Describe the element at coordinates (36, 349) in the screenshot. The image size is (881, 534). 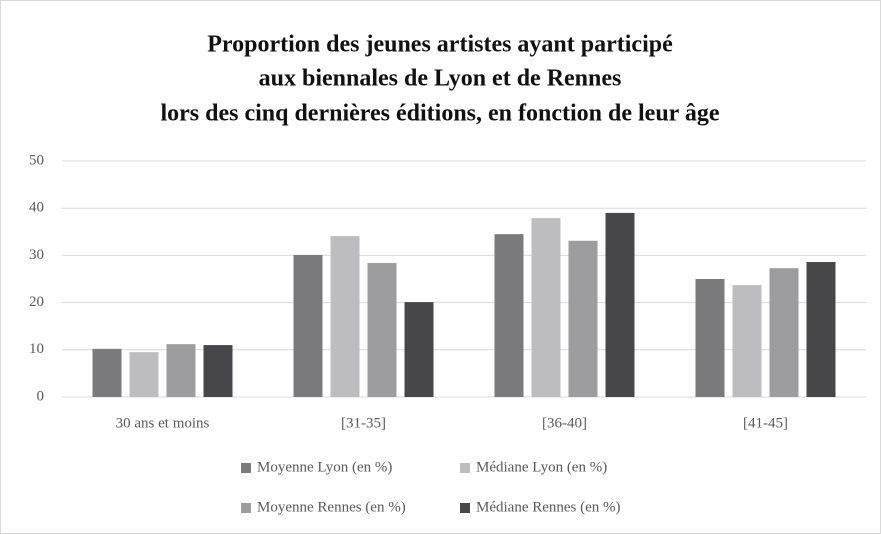
I see `y-tick-label: 10` at that location.